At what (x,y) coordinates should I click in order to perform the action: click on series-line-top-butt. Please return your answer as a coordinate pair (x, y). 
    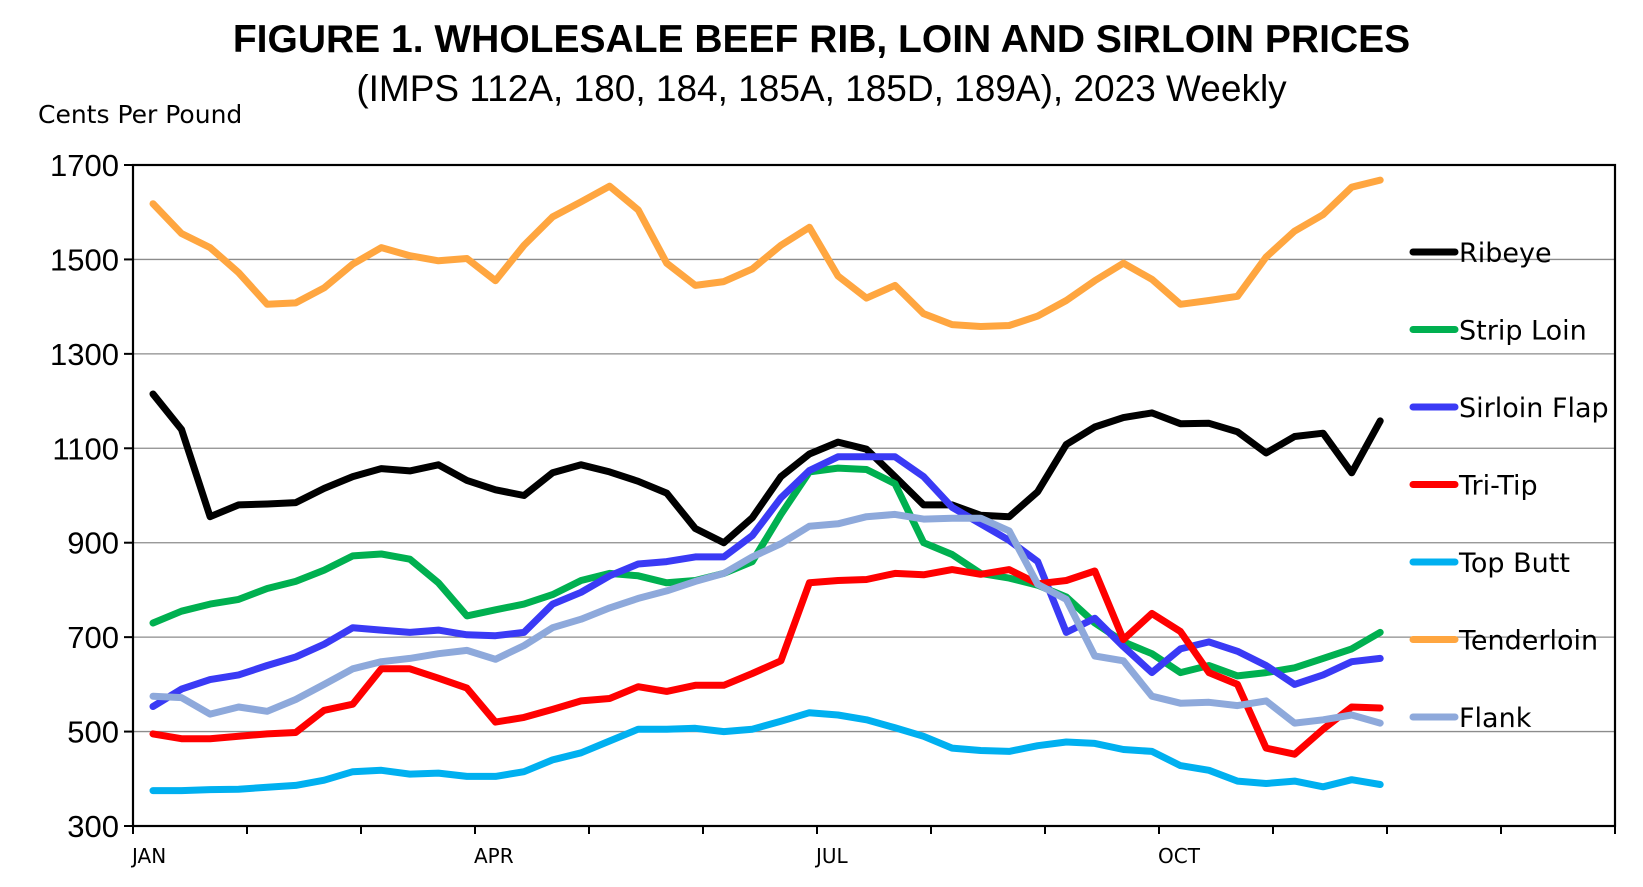
    Looking at the image, I should click on (766, 752).